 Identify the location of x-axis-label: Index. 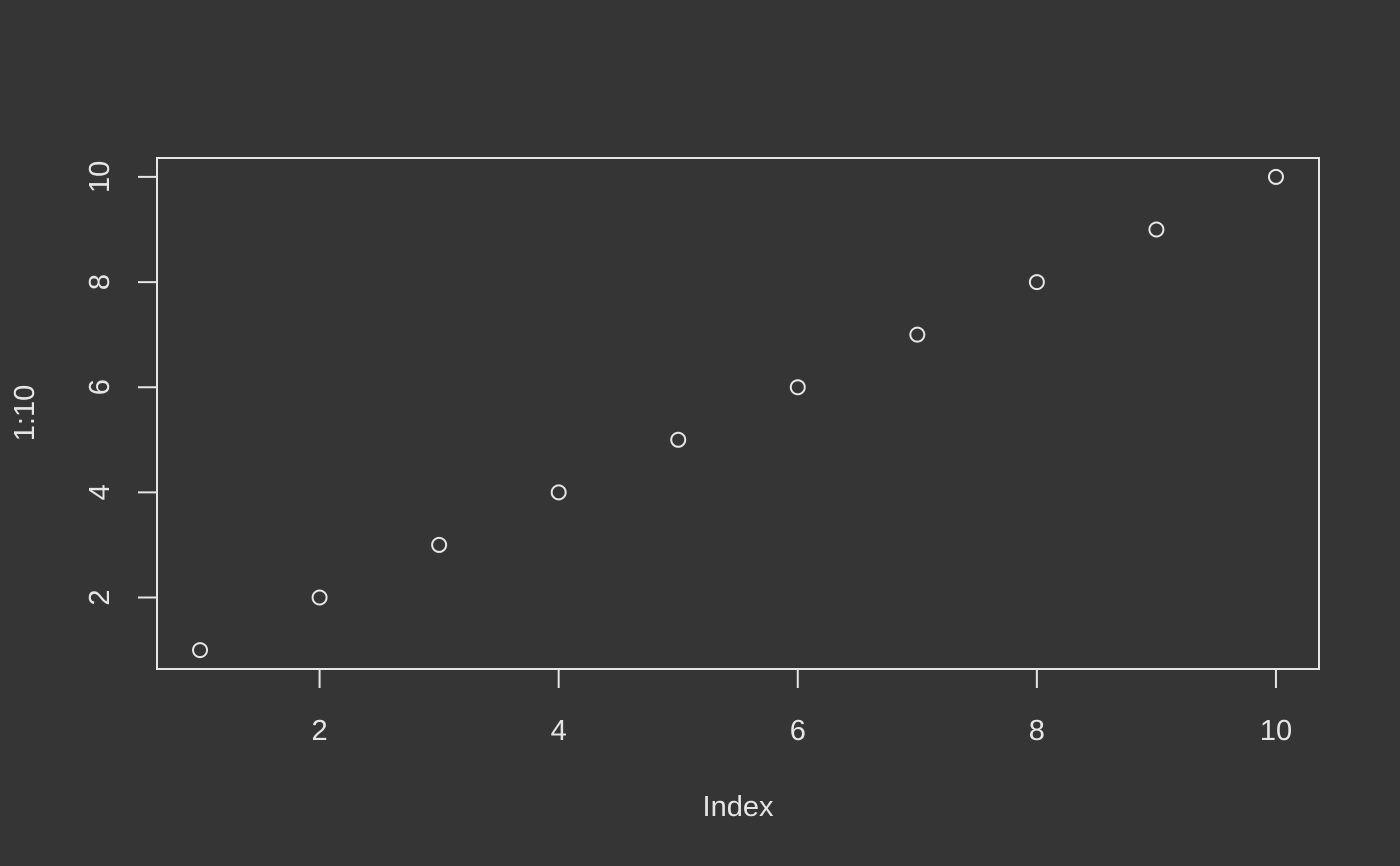
(738, 807).